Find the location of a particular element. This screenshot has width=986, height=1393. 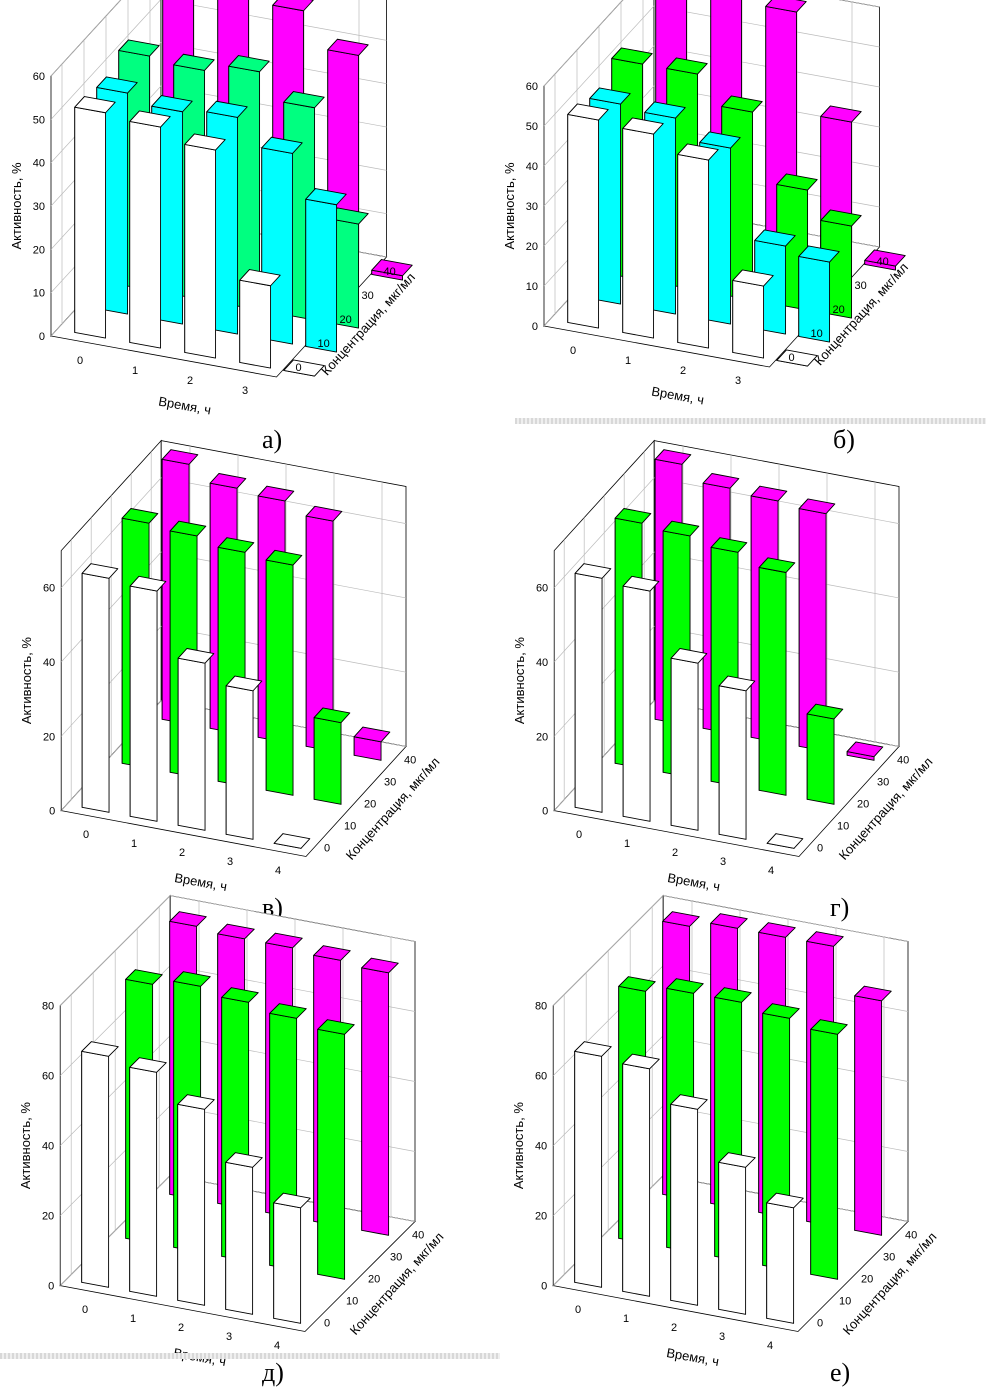

y-axis-title: Активность, % is located at coordinates (26, 680).